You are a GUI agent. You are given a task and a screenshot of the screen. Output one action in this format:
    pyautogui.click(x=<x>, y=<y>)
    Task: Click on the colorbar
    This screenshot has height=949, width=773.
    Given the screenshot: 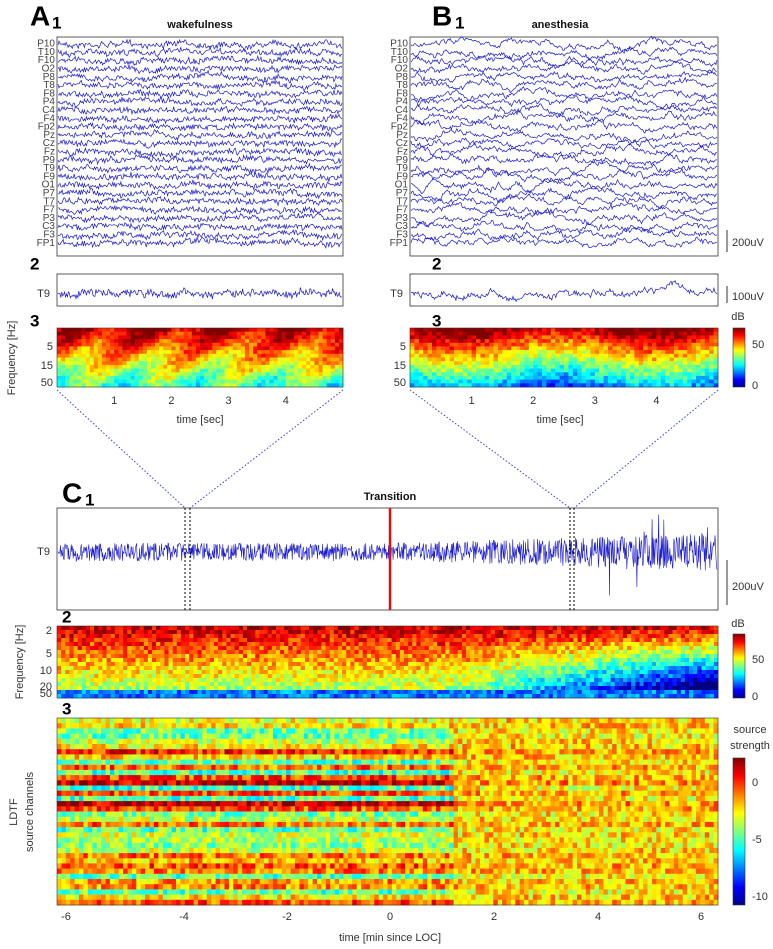 What is the action you would take?
    pyautogui.click(x=739, y=831)
    